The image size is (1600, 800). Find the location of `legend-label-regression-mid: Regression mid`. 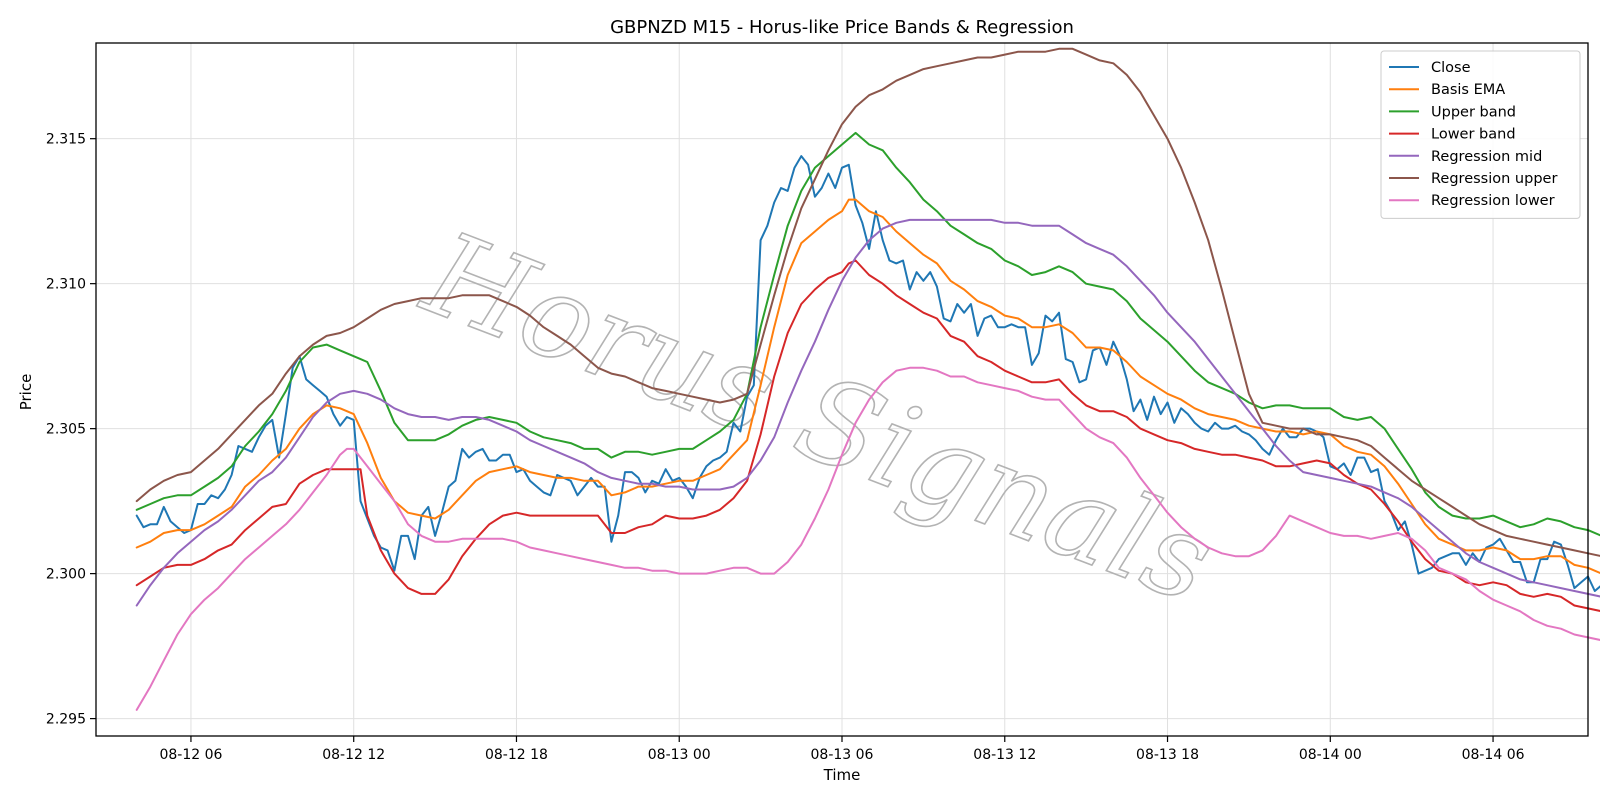

legend-label-regression-mid: Regression mid is located at coordinates (1486, 157).